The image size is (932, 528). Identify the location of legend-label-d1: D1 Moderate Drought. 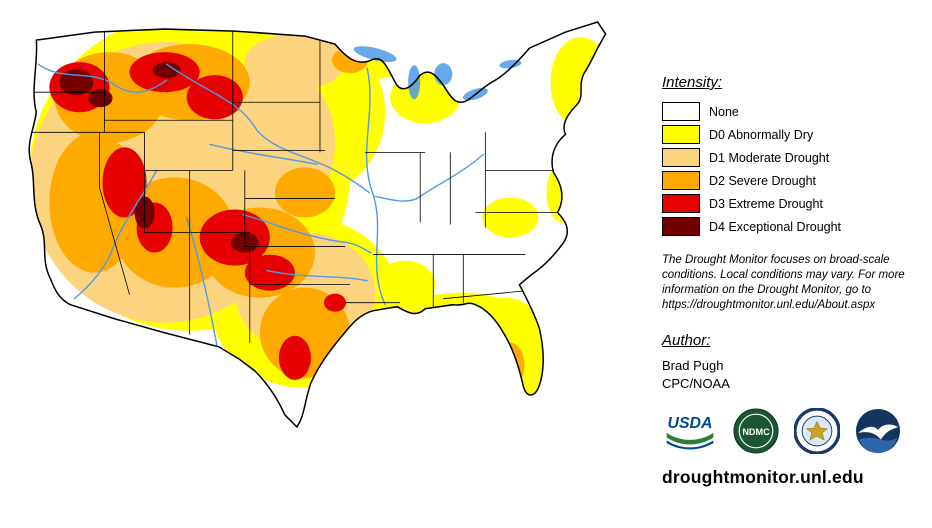
(769, 157).